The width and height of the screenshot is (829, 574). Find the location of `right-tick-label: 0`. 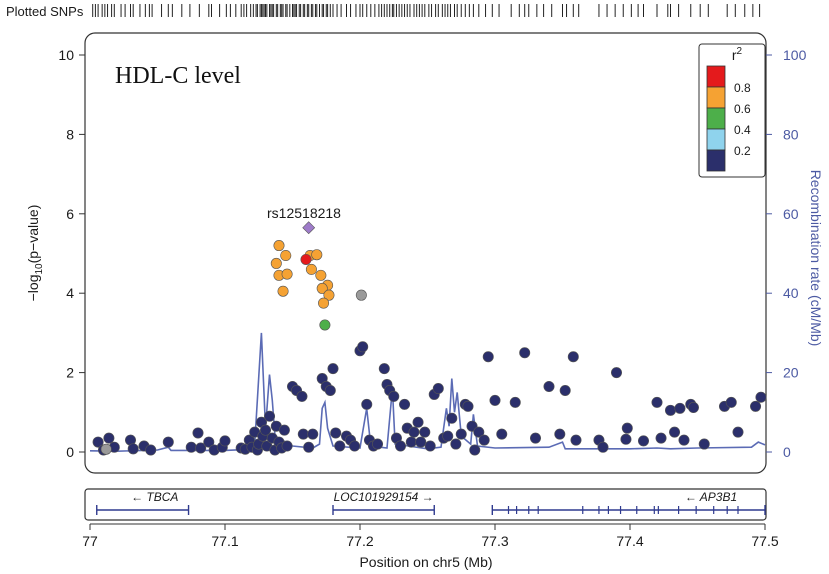

right-tick-label: 0 is located at coordinates (787, 452).